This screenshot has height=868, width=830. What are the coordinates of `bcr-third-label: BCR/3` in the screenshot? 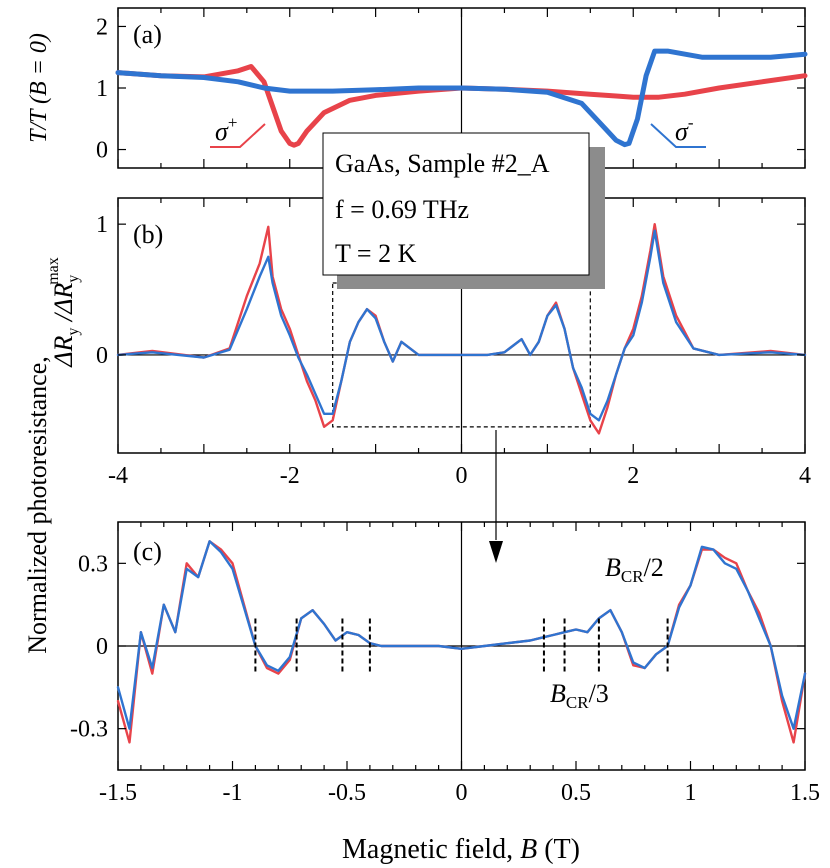 It's located at (579, 695).